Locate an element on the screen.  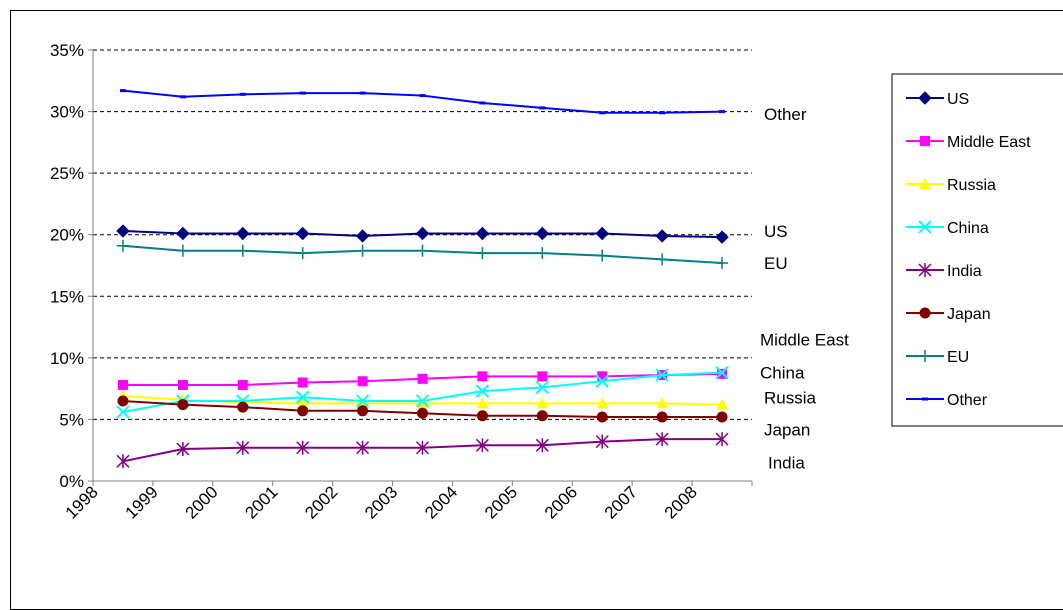
series-india is located at coordinates (422, 450).